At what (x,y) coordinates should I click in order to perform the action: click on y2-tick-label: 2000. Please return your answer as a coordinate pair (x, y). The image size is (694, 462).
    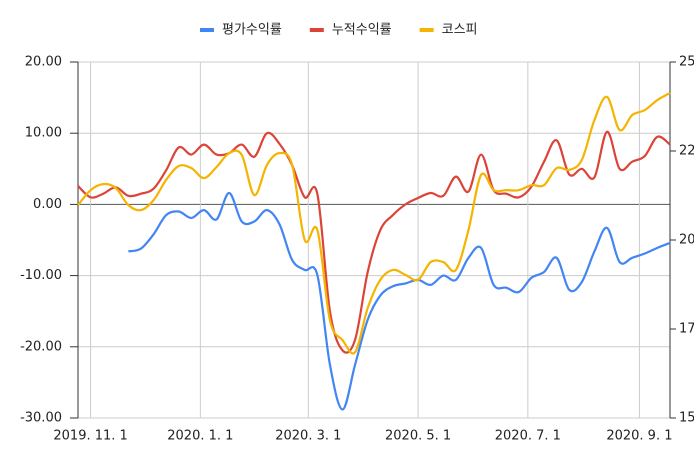
    Looking at the image, I should click on (686, 240).